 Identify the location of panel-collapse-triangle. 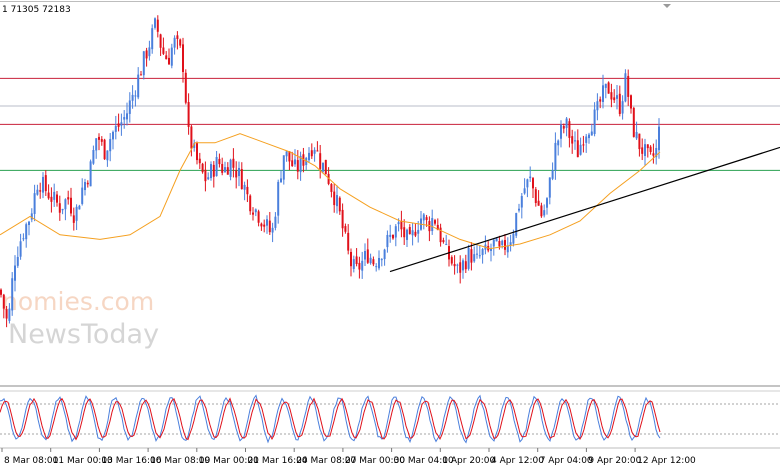
(667, 6).